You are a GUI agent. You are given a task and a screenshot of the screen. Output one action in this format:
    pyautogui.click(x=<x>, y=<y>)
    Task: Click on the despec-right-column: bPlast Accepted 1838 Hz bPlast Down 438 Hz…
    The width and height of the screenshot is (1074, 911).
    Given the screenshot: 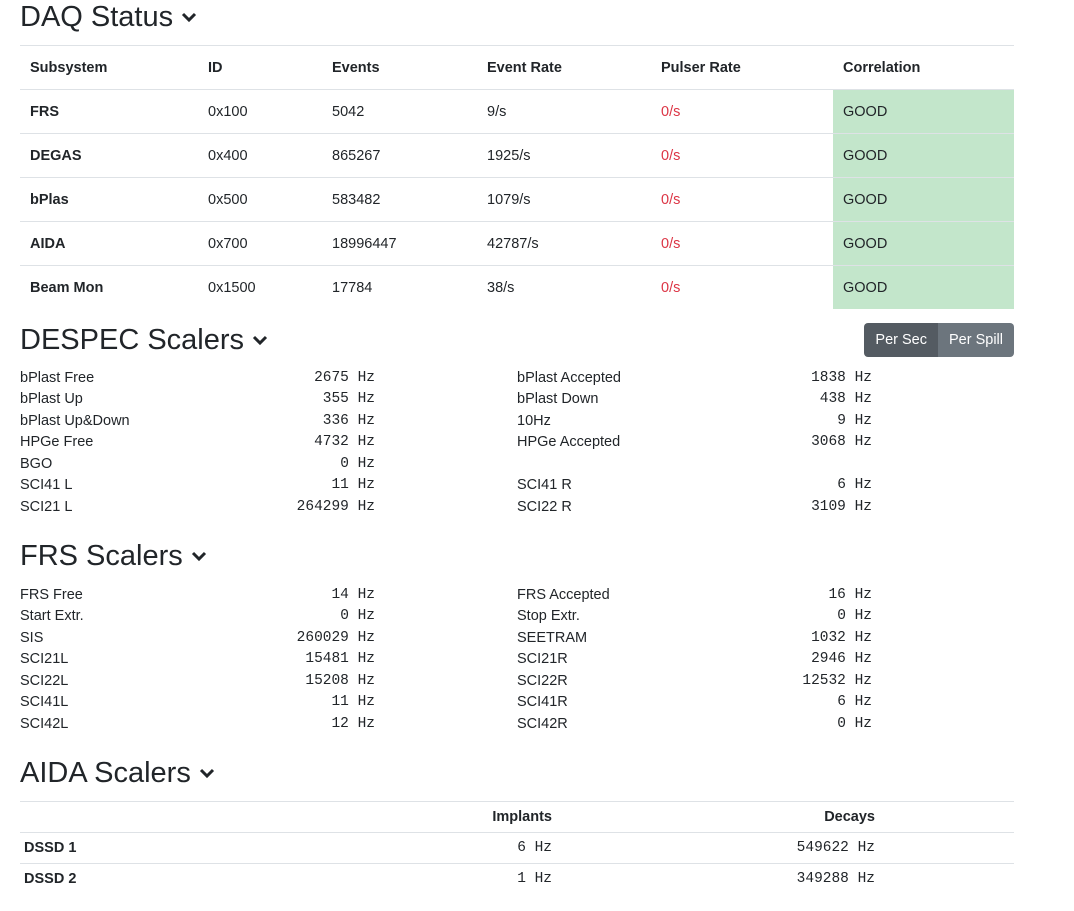 What is the action you would take?
    pyautogui.click(x=765, y=442)
    